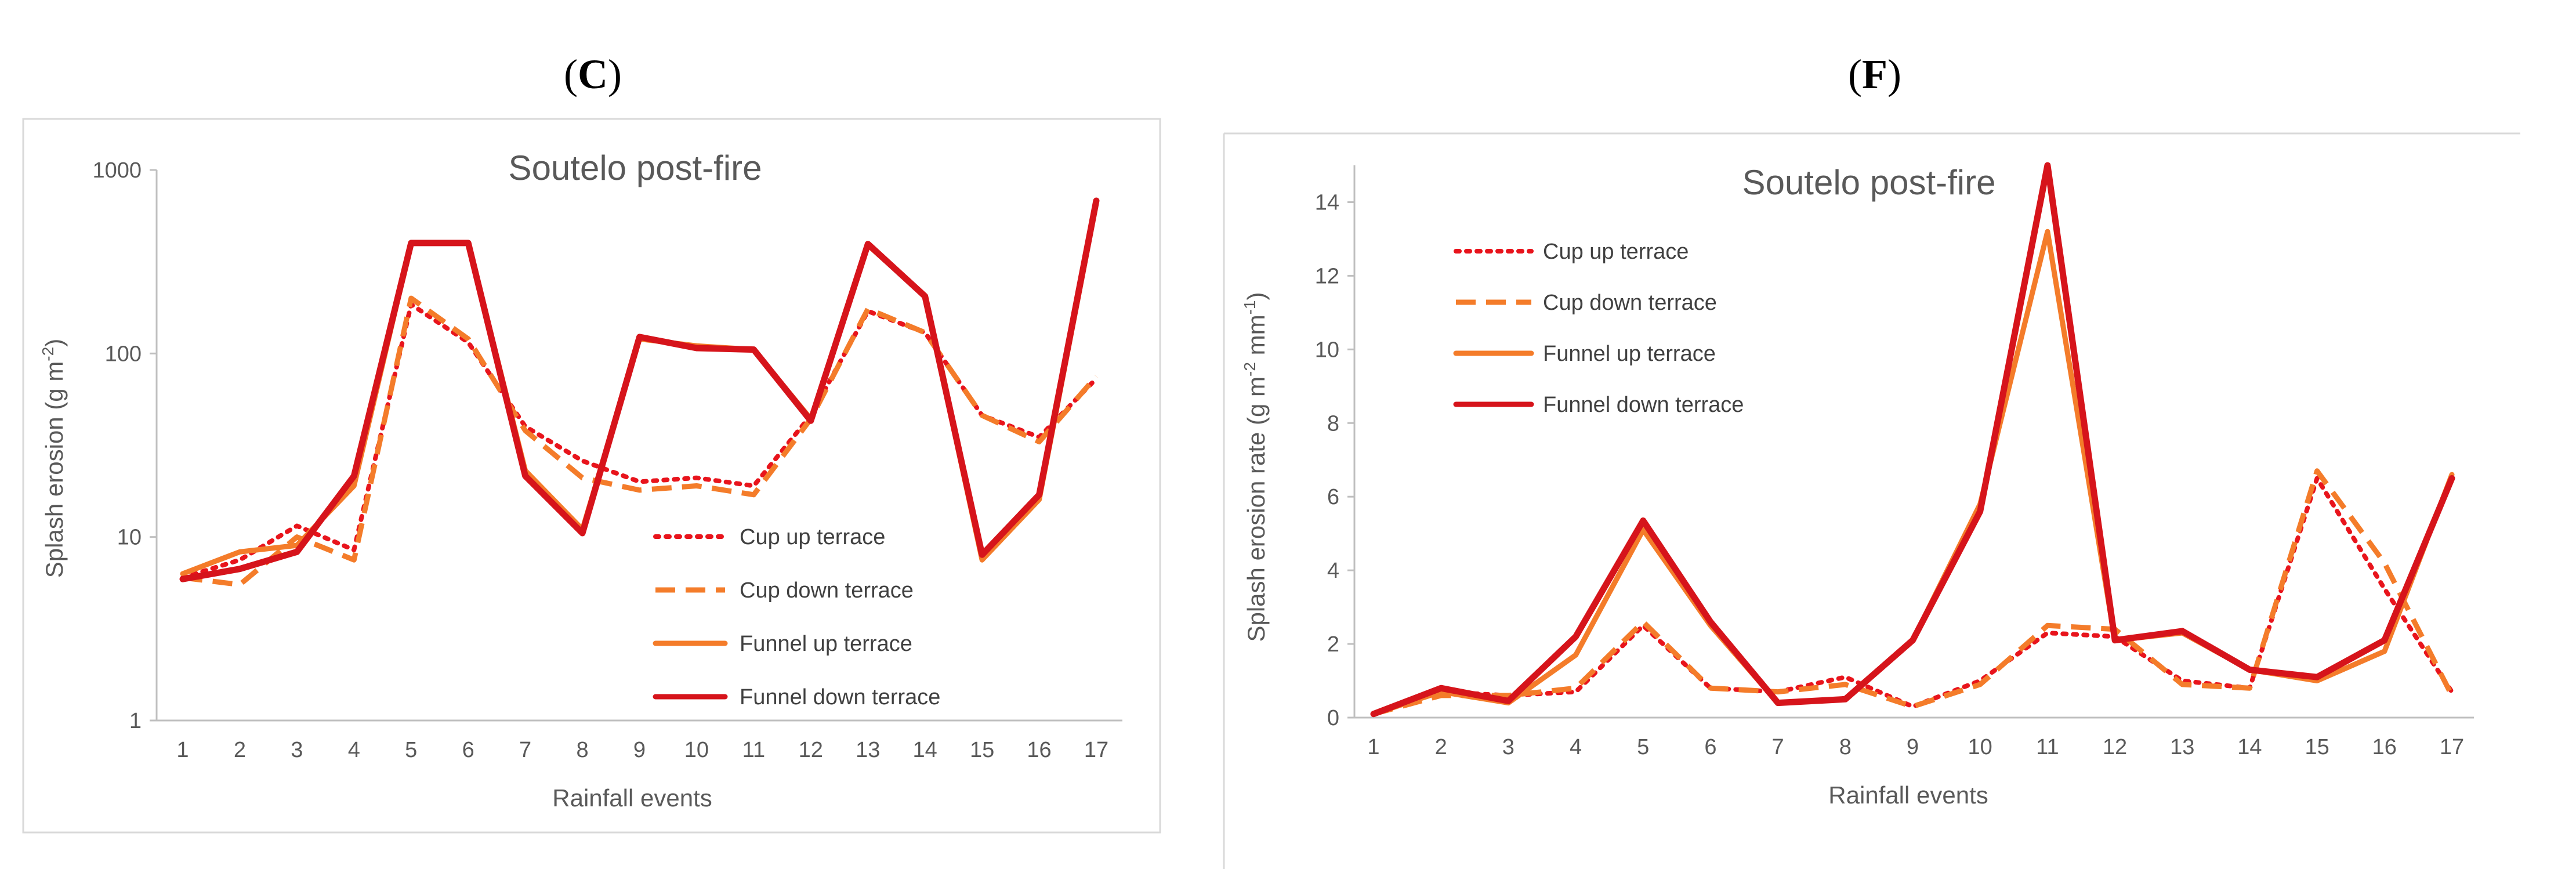  I want to click on c-x-tick-label: 15, so click(982, 750).